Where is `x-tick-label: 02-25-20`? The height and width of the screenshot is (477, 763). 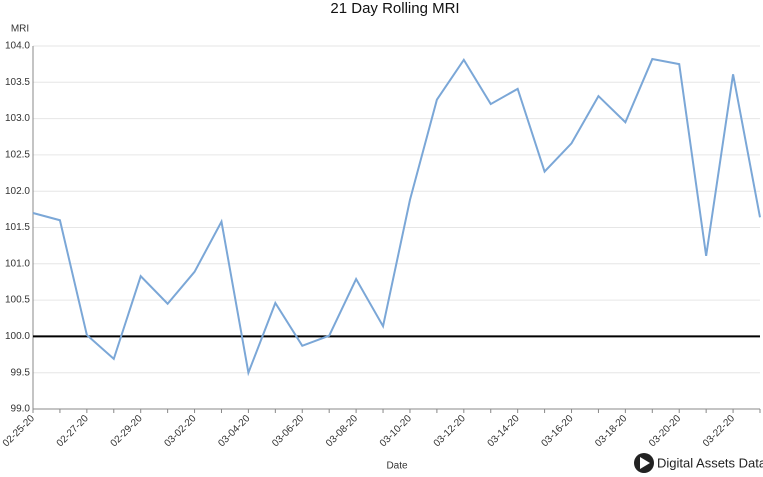 x-tick-label: 02-25-20 is located at coordinates (19, 431).